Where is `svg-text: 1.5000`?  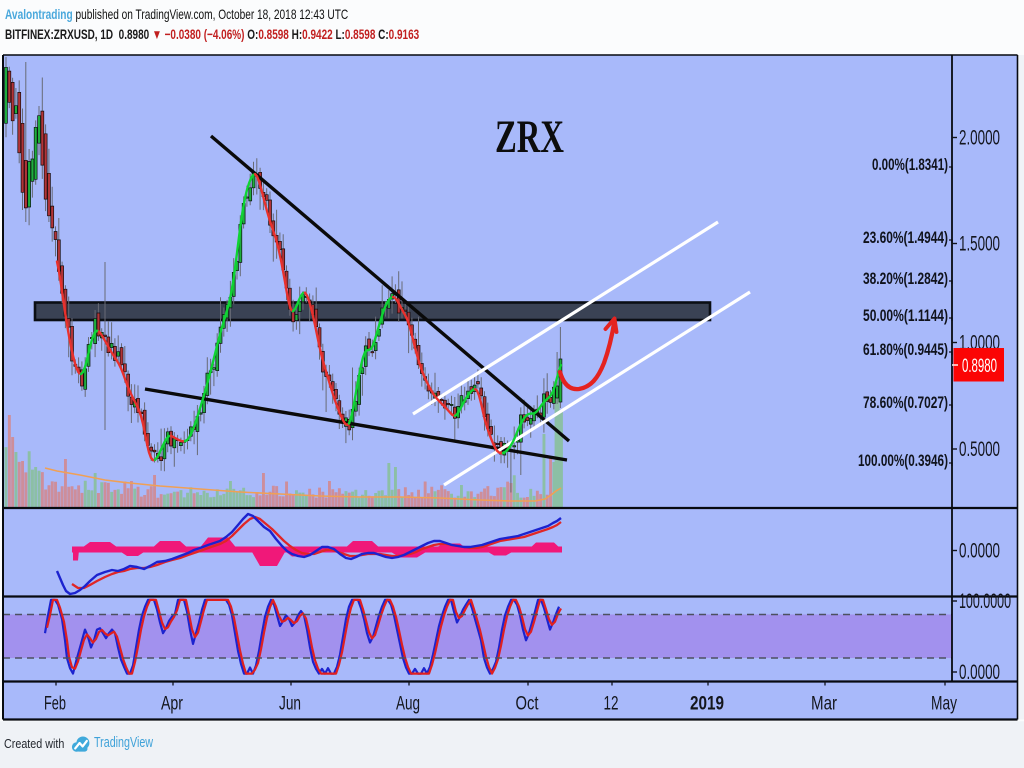 svg-text: 1.5000 is located at coordinates (979, 244).